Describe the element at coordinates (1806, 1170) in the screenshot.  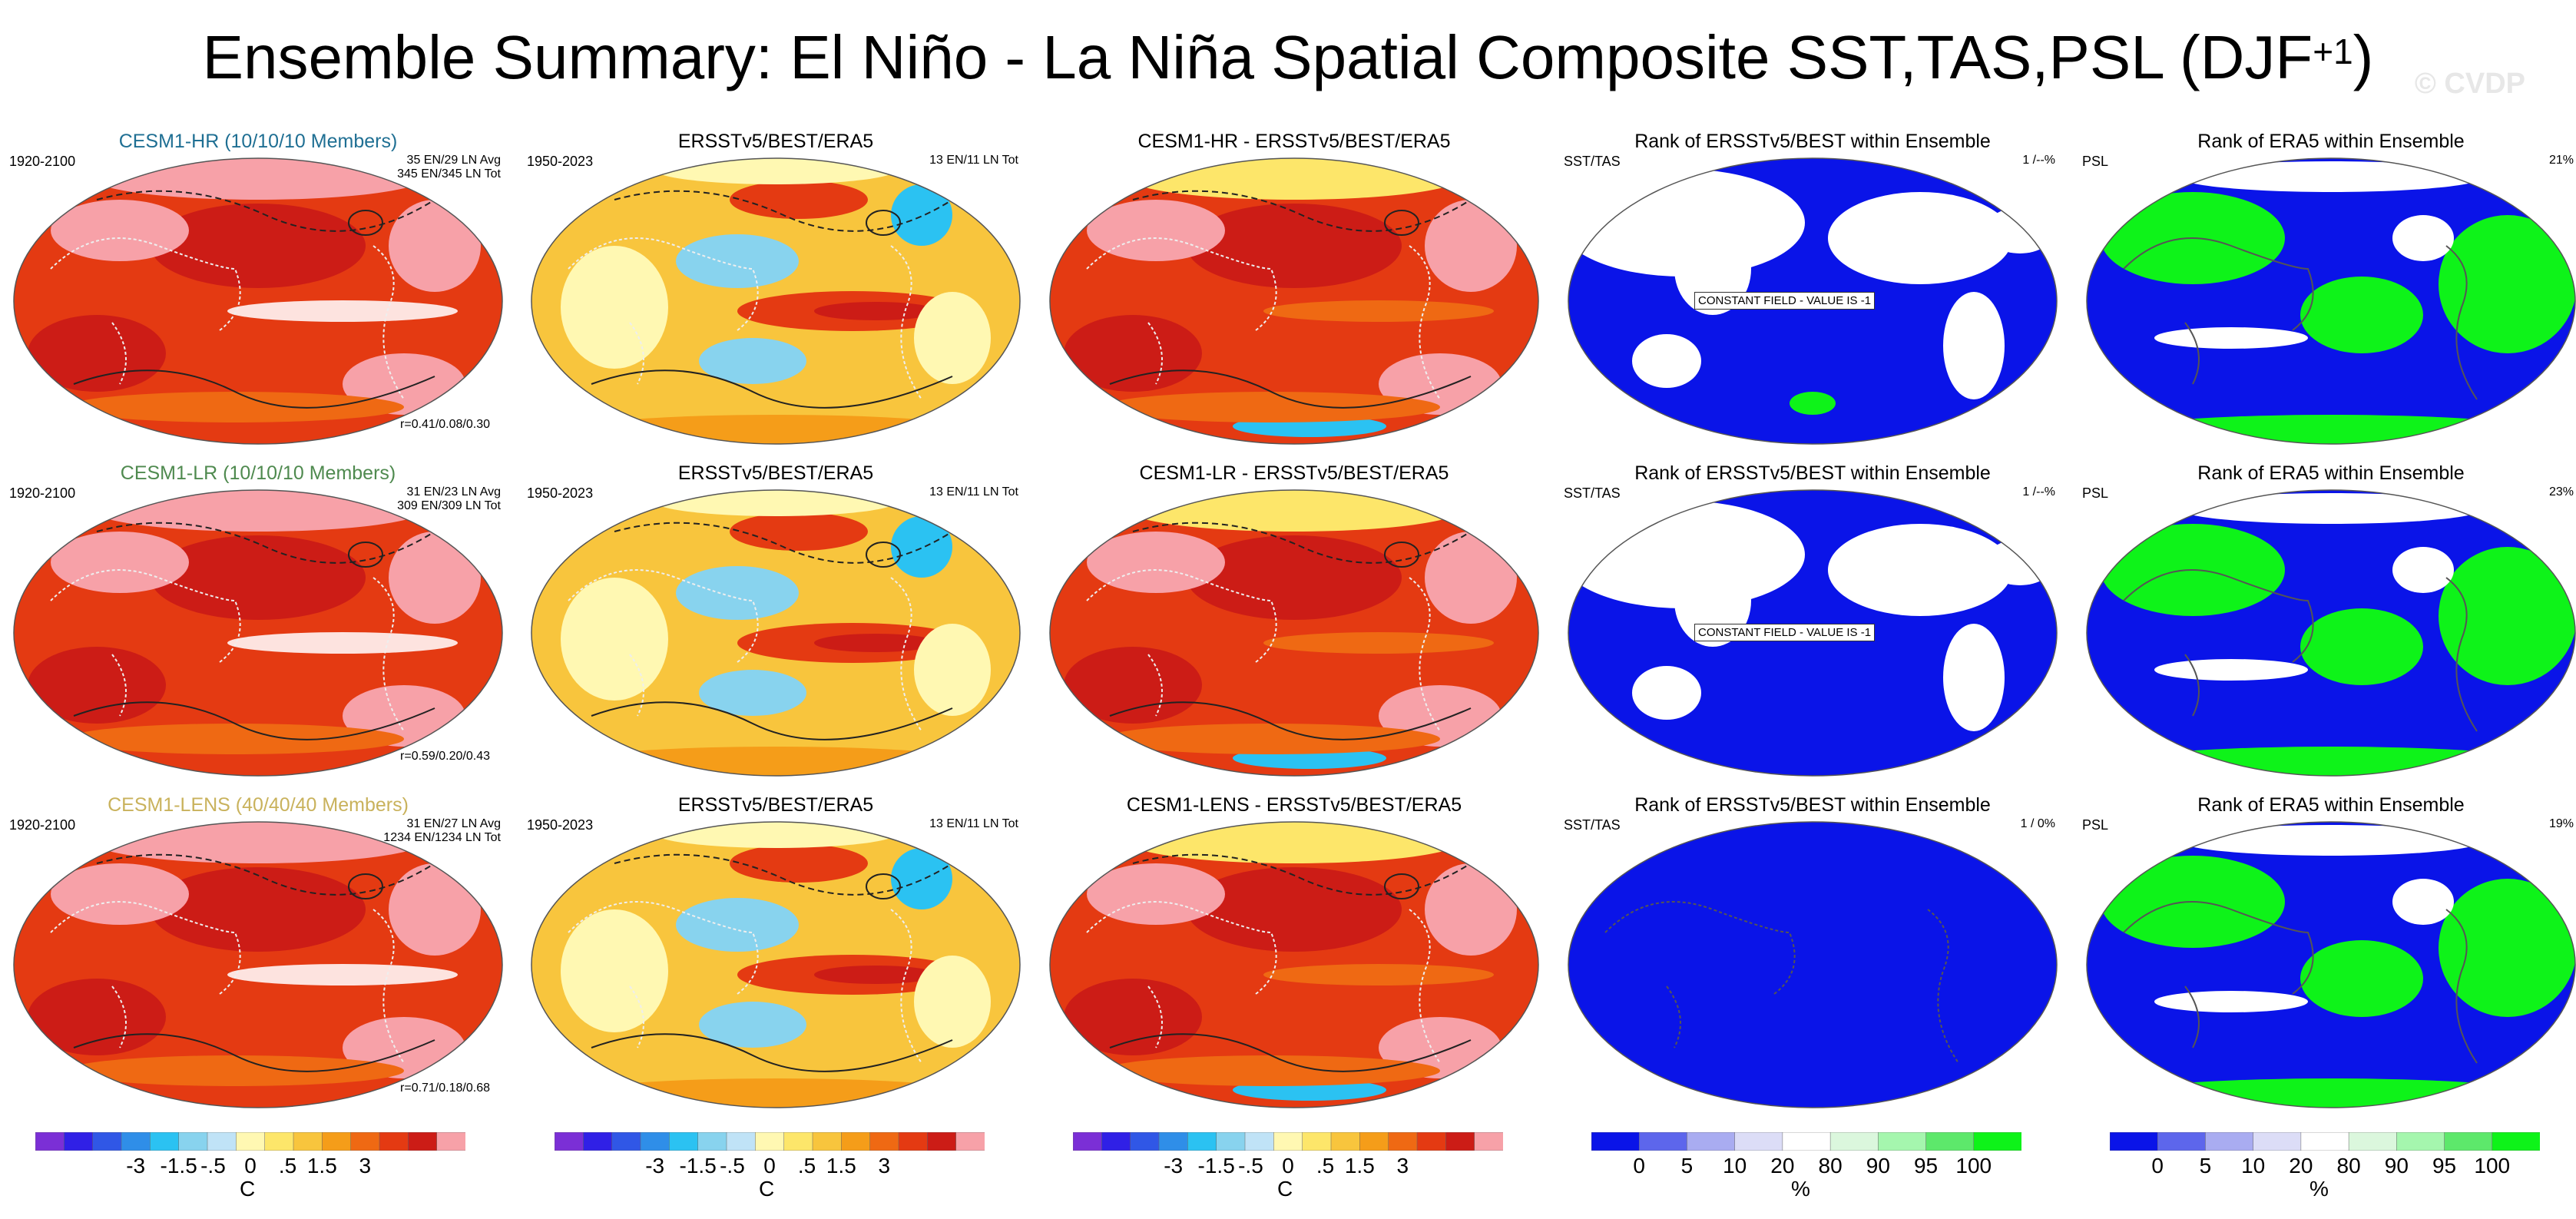
I see `colorbar-rank-1: 0 5 10 20 80 90 95 100%` at that location.